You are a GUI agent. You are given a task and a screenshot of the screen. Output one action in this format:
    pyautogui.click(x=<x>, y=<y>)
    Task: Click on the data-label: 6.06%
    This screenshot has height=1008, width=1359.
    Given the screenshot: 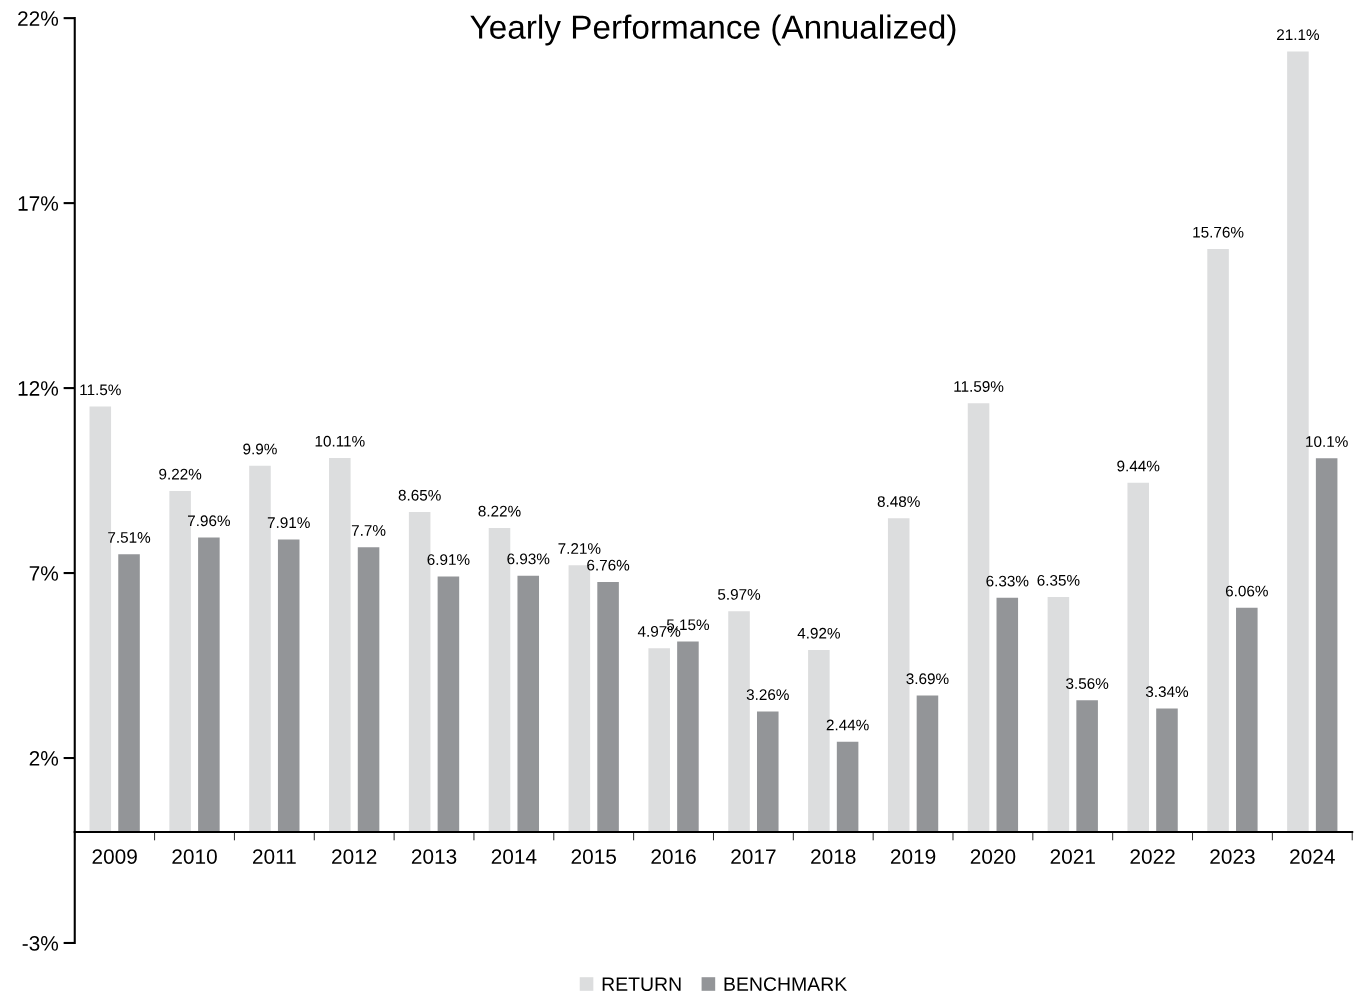 What is the action you would take?
    pyautogui.click(x=1246, y=591)
    